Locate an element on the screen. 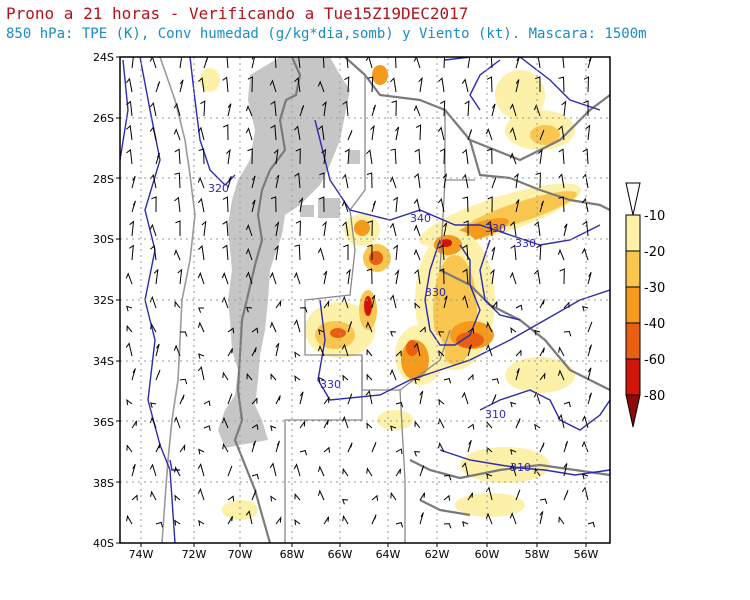 Image resolution: width=750 pixels, height=600 pixels. lon-label: 56W is located at coordinates (586, 554).